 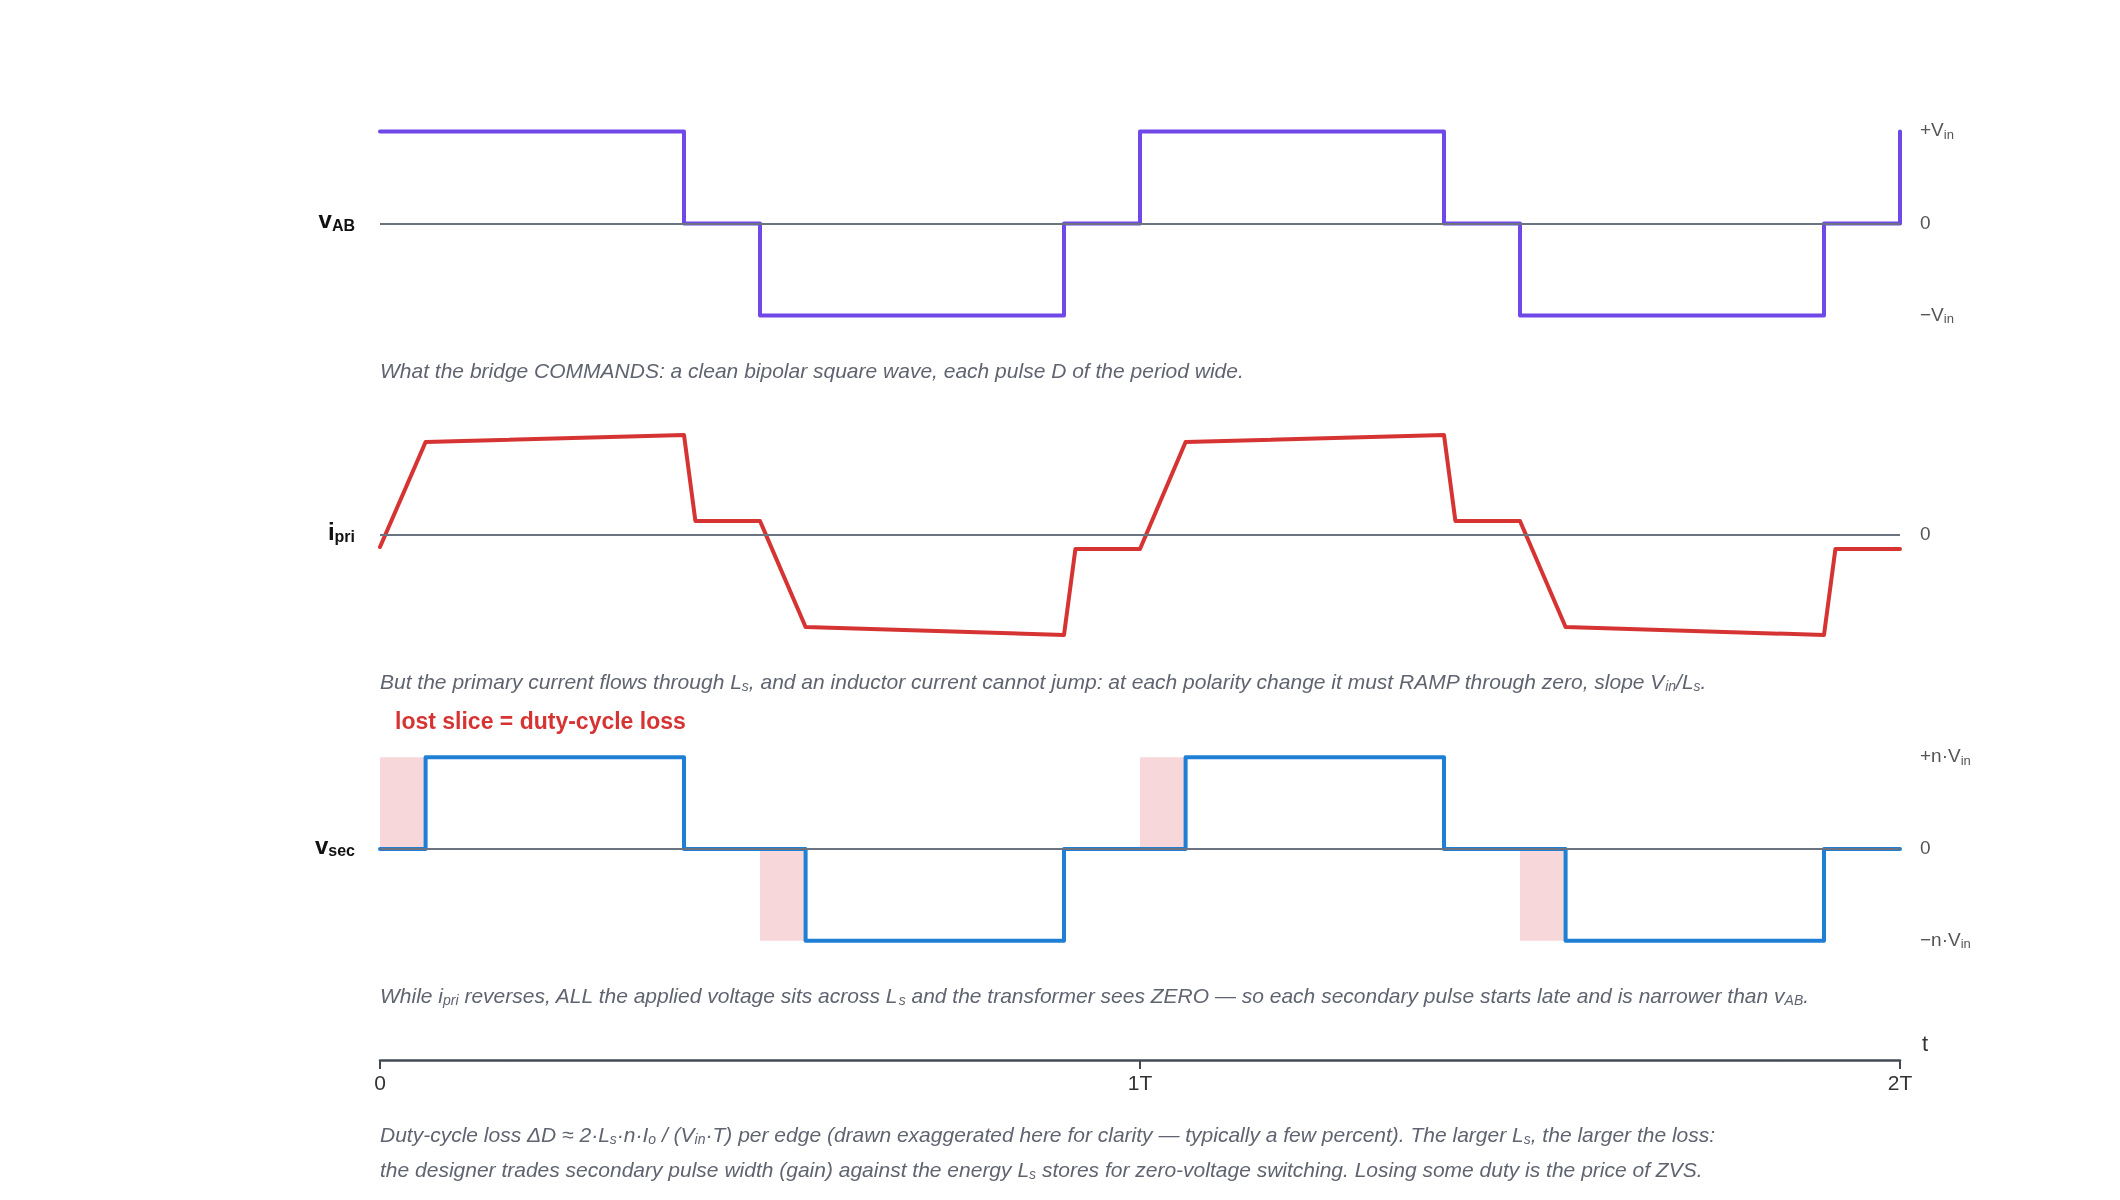 I want to click on y-axis-title: vsec, so click(x=335, y=845).